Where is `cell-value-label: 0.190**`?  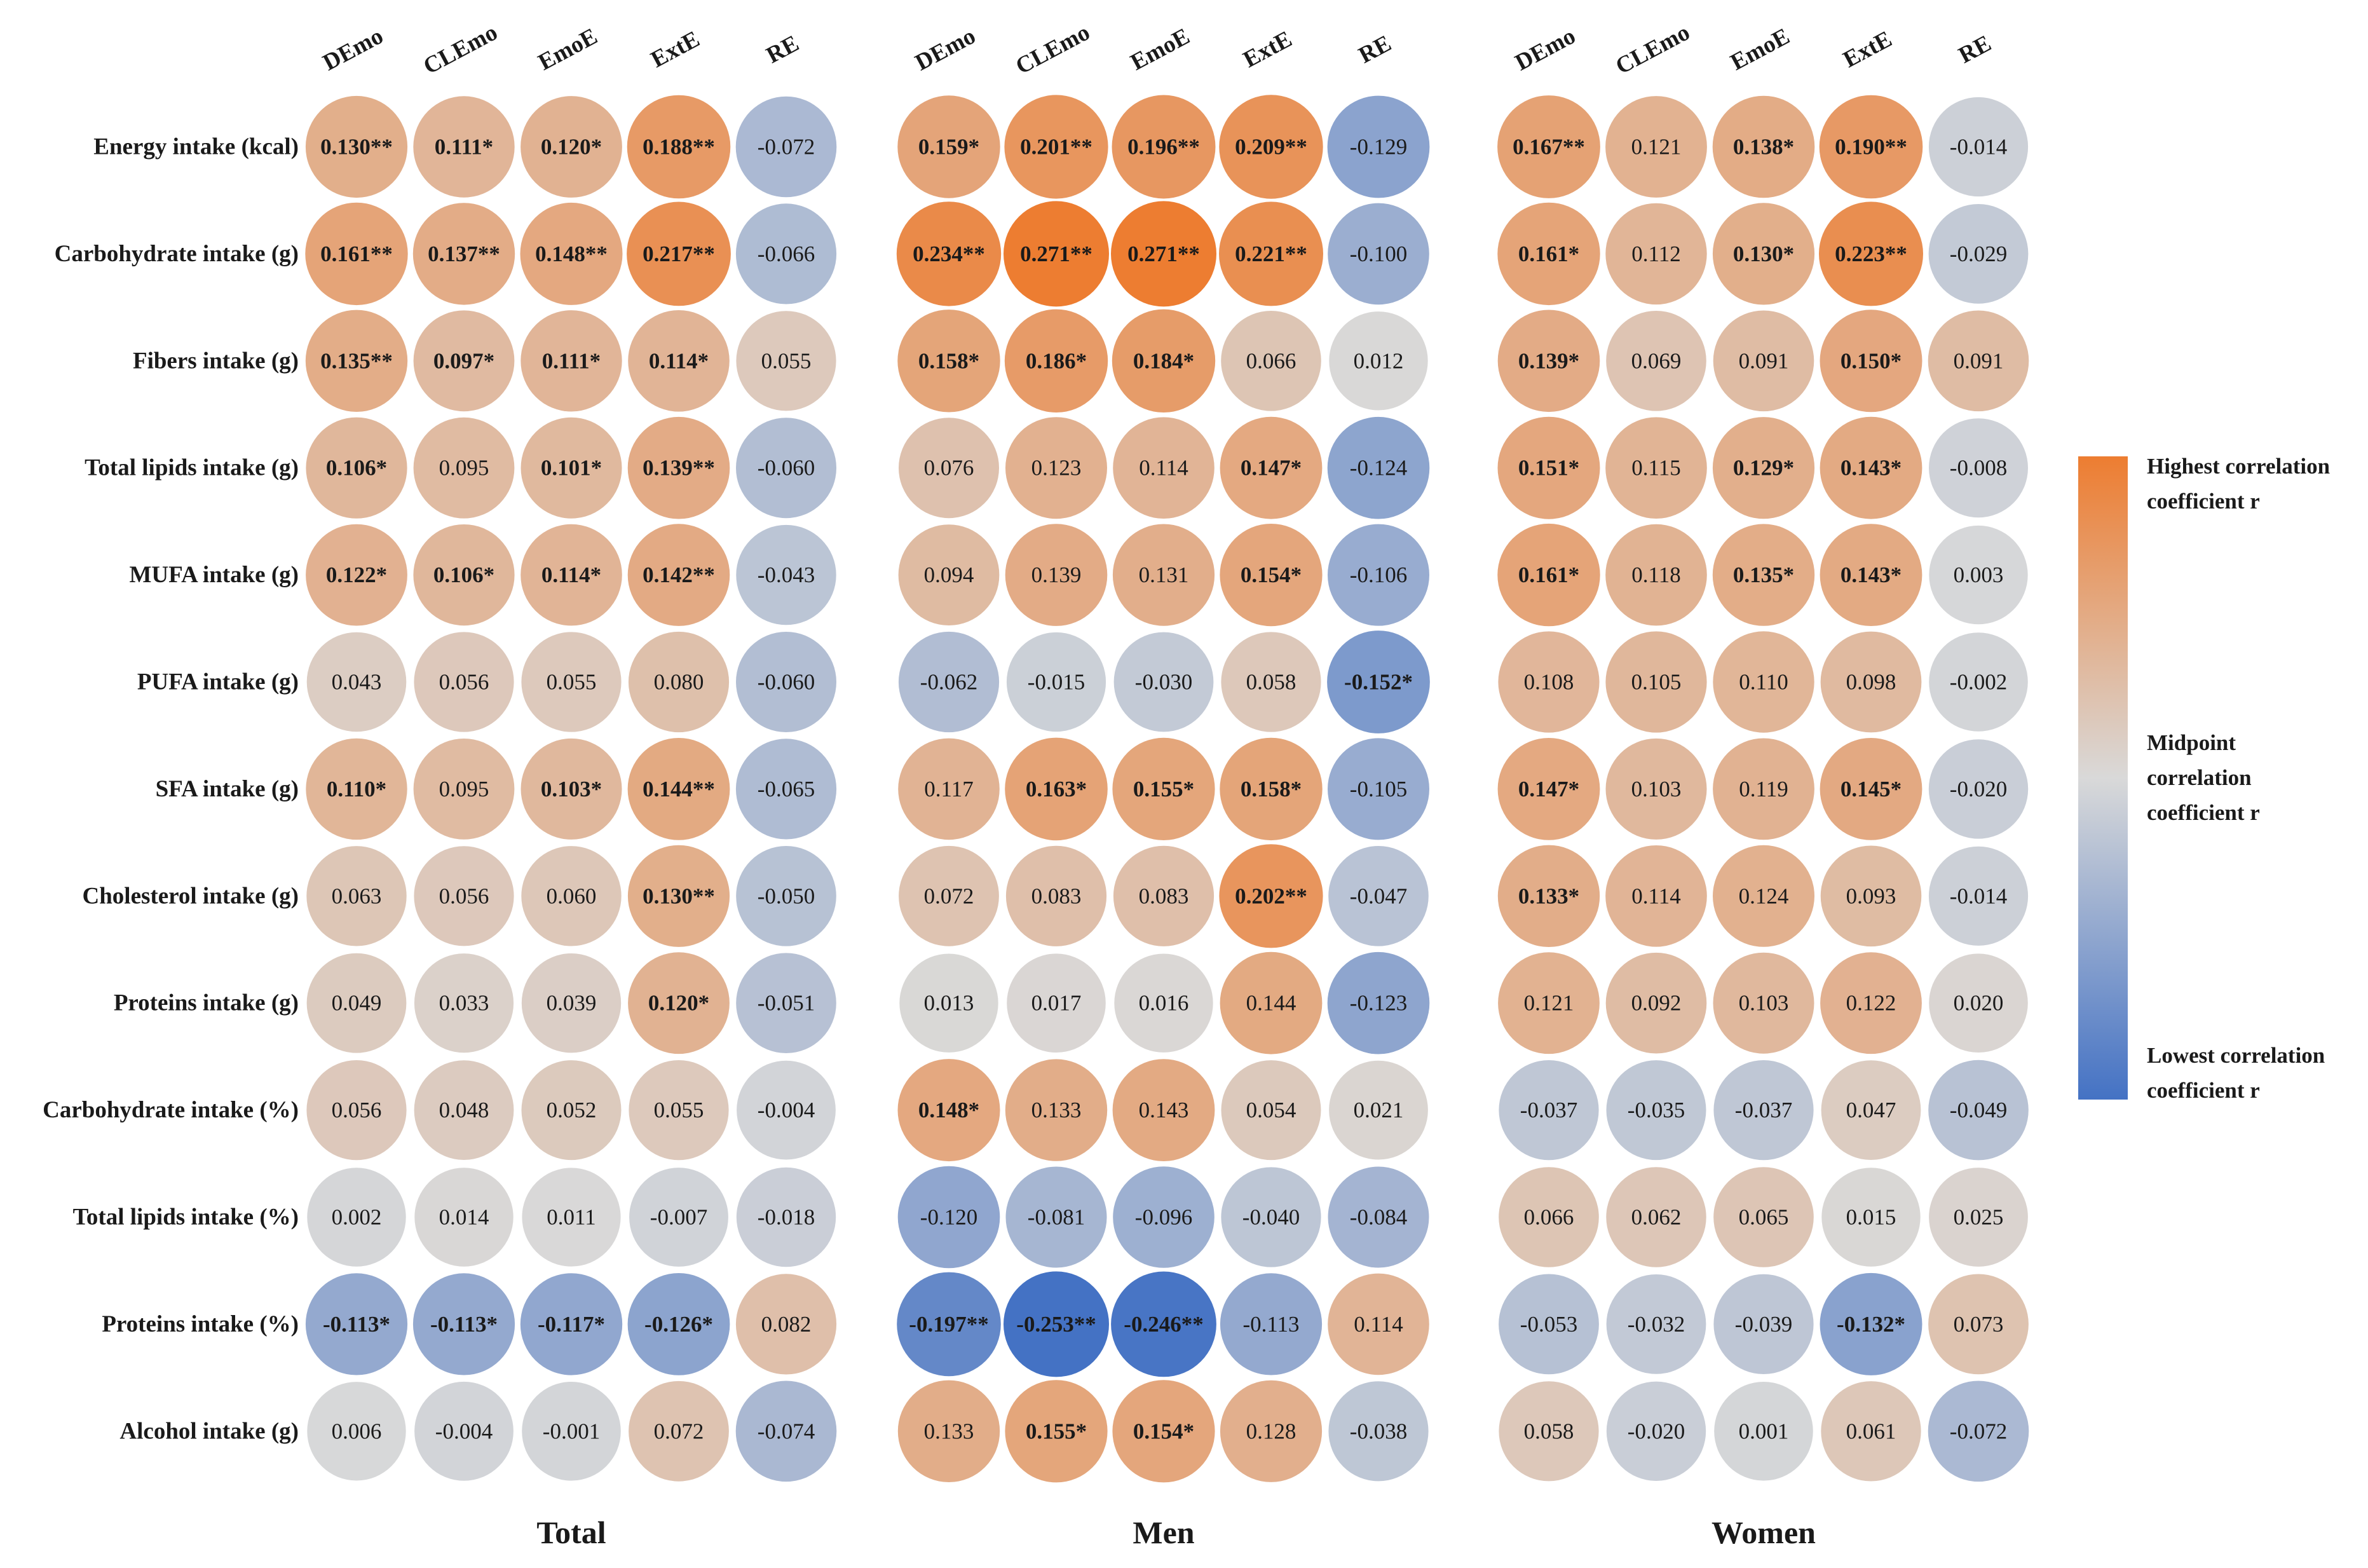
cell-value-label: 0.190** is located at coordinates (1871, 147).